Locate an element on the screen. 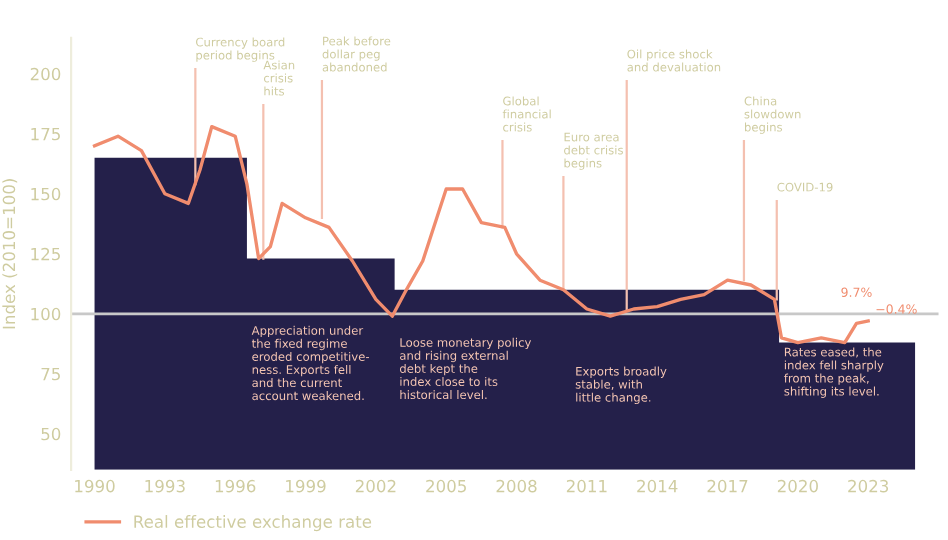 This screenshot has height=540, width=948. x-tick-label: 2023 is located at coordinates (868, 486).